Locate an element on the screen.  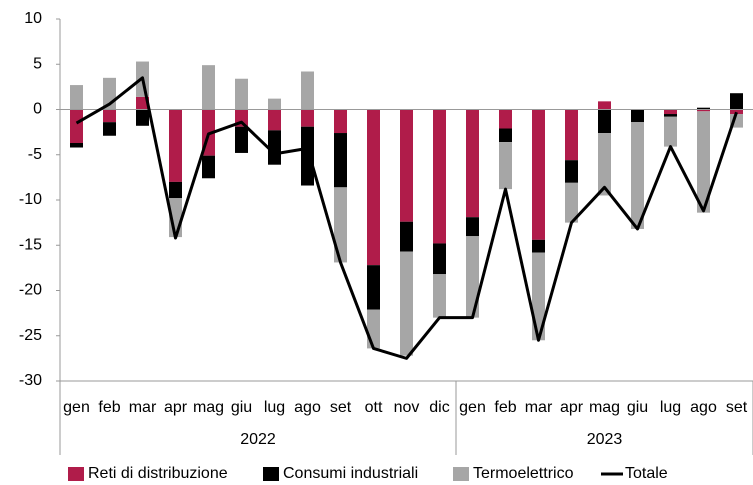
y-tick-label: 10 is located at coordinates (33, 18).